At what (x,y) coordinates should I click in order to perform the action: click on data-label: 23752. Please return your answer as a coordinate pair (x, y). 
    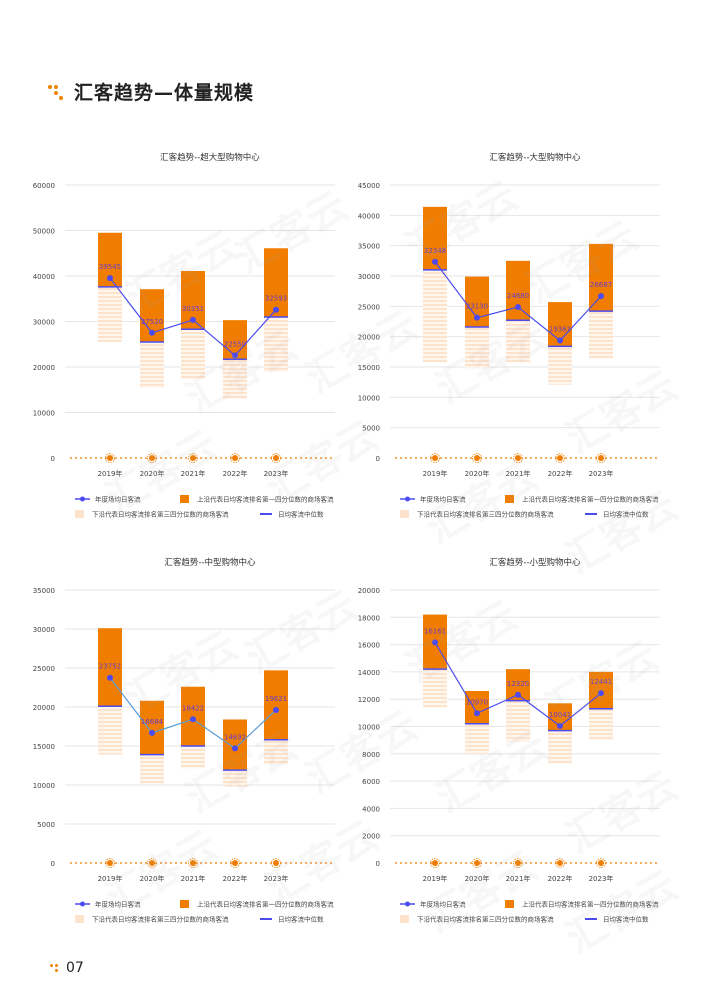
    Looking at the image, I should click on (110, 667).